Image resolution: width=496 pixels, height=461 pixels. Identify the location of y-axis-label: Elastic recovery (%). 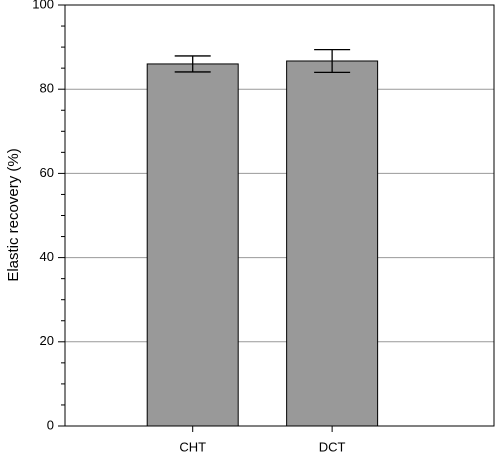
(13, 214).